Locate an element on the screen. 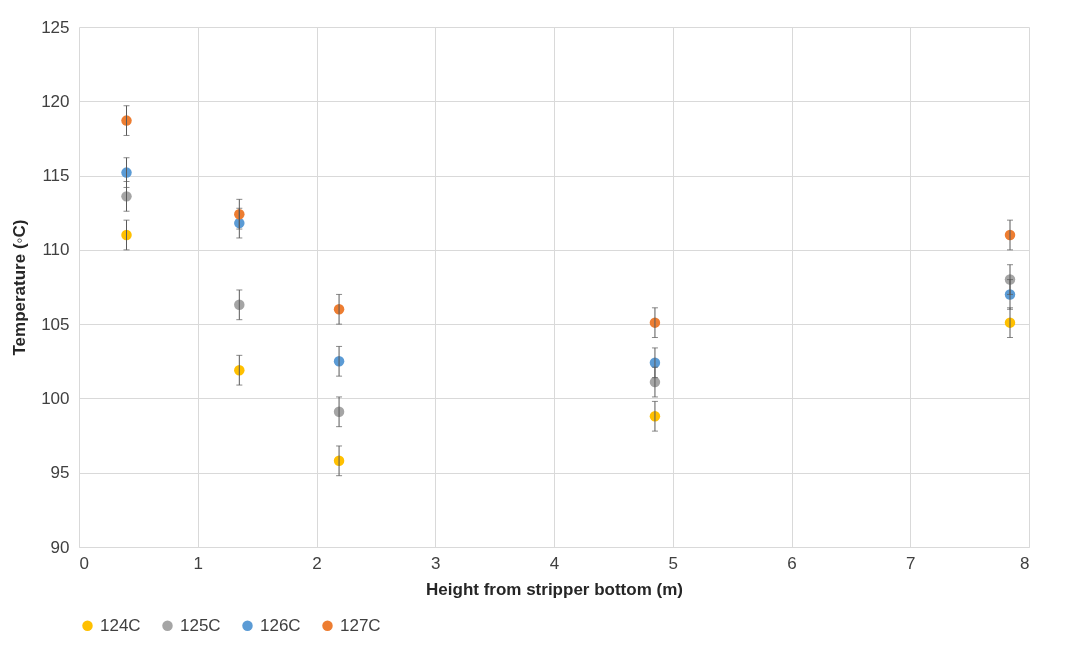 Image resolution: width=1070 pixels, height=666 pixels. x-tick-label: 2 is located at coordinates (317, 563).